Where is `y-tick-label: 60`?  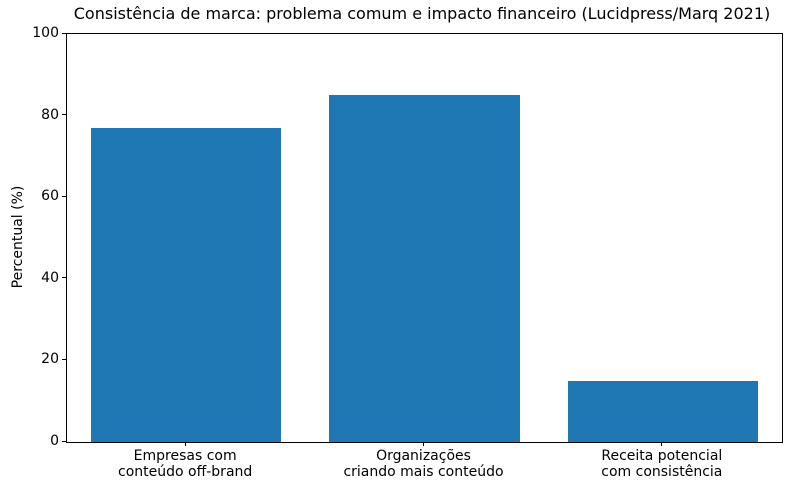
y-tick-label: 60 is located at coordinates (50, 196).